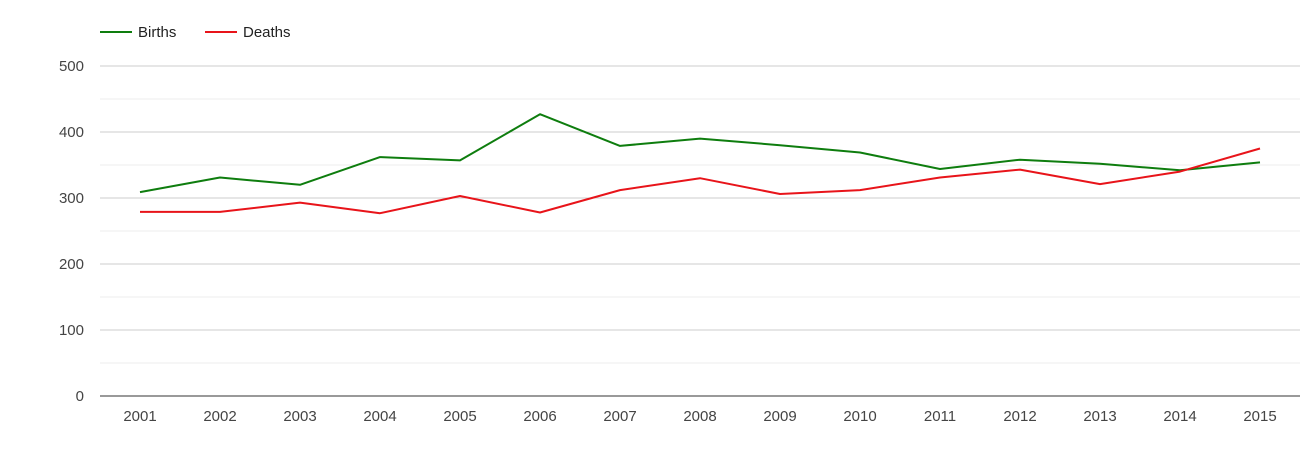 Image resolution: width=1305 pixels, height=450 pixels. I want to click on x-tick-label: 2006, so click(539, 416).